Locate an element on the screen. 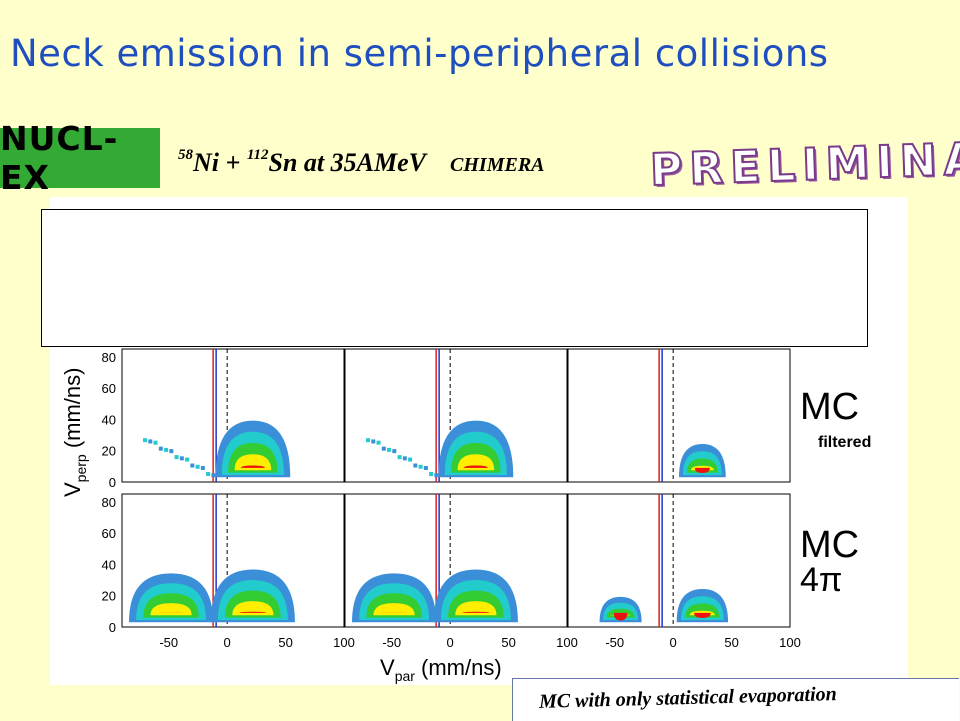 The image size is (960, 721). row1-ytick-label: 40 is located at coordinates (109, 419).